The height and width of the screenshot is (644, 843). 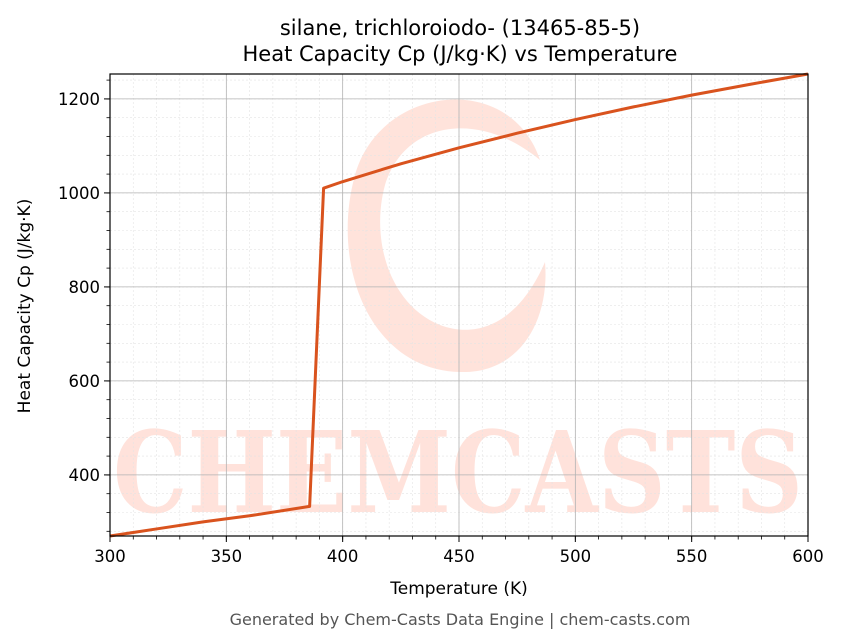 What do you see at coordinates (460, 28) in the screenshot?
I see `chart-title-line-1: silane, trichloroiodo- (13465-85-5)` at bounding box center [460, 28].